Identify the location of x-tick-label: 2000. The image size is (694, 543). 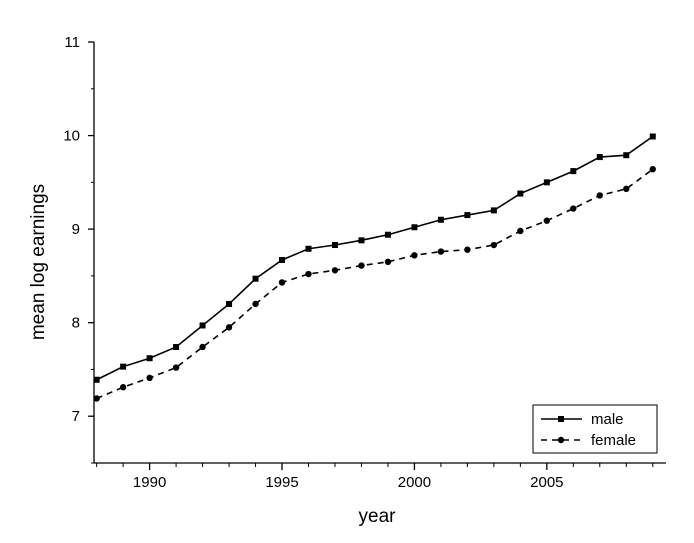
(414, 482).